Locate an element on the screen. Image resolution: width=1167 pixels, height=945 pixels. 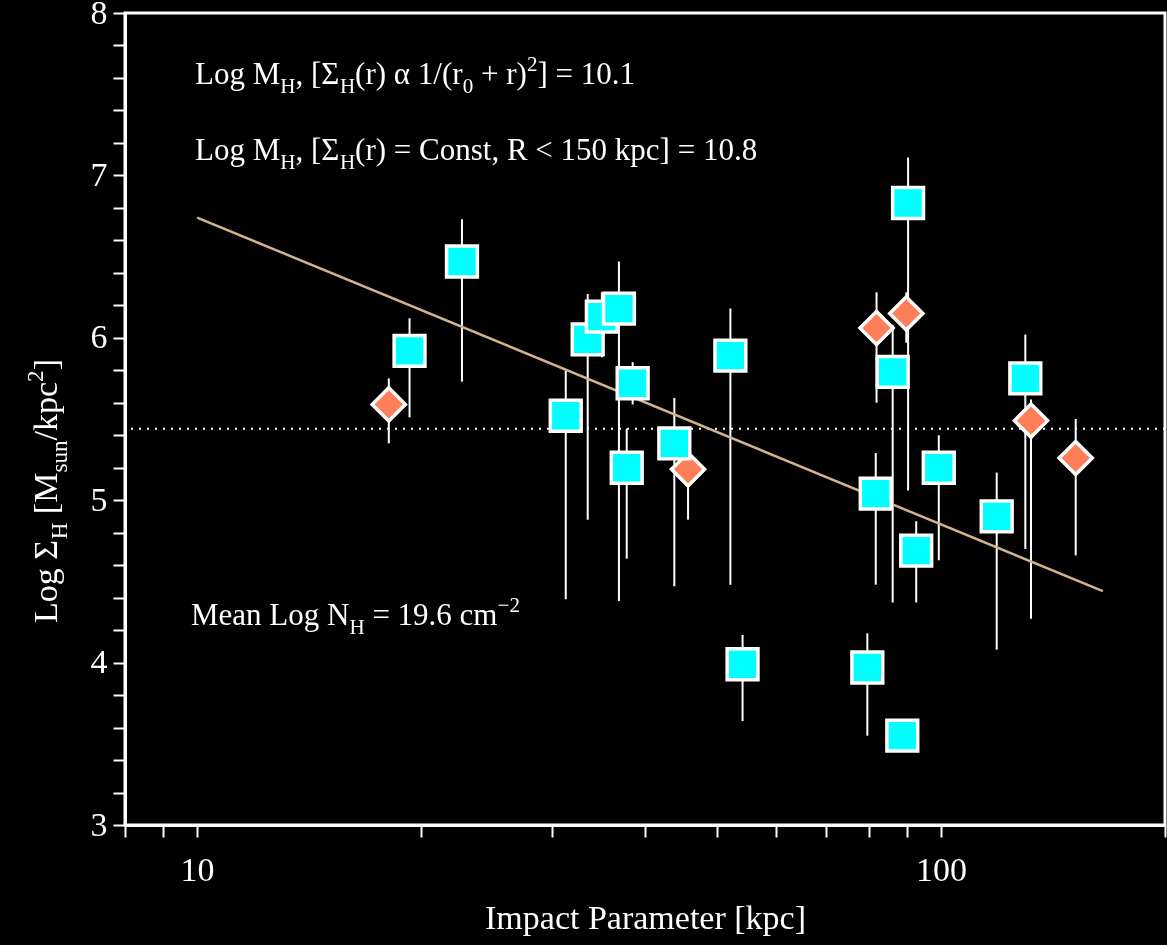
y-axis-title: Log ΣH [Msun/kpc2] is located at coordinates (46, 491).